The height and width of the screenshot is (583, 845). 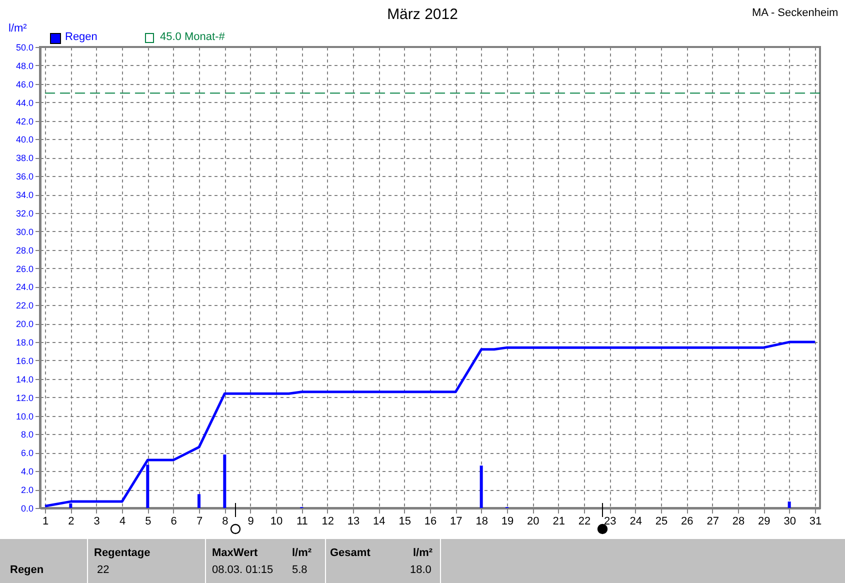 I want to click on y-tick-label: 50.0, so click(x=25, y=47).